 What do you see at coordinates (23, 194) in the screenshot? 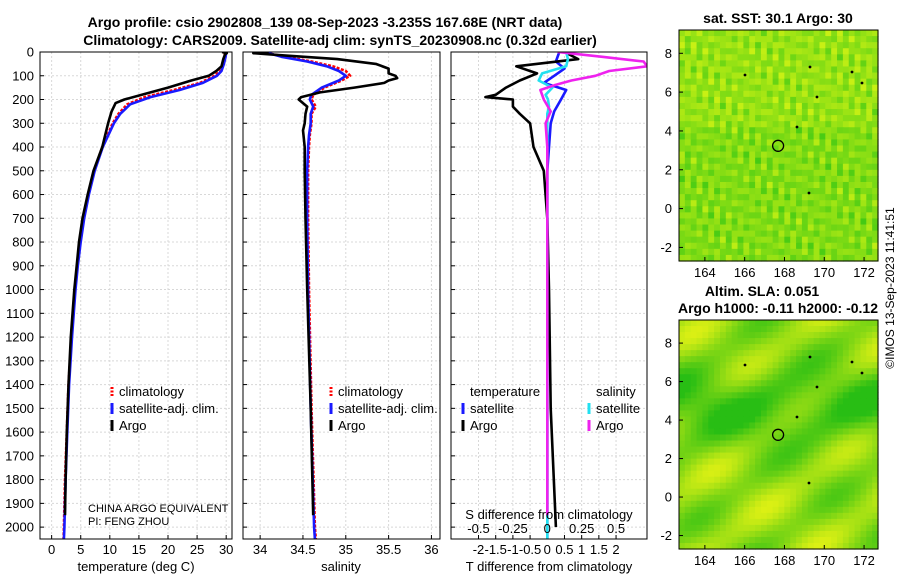
I see `depth-tick-label: 600` at bounding box center [23, 194].